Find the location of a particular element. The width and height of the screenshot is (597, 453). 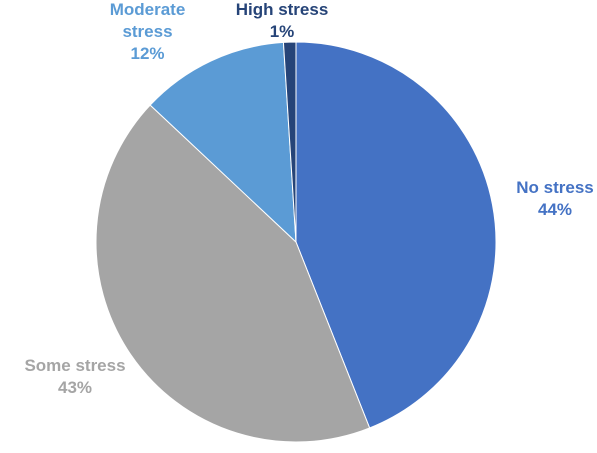

category-label: Moderate stress is located at coordinates (147, 20).